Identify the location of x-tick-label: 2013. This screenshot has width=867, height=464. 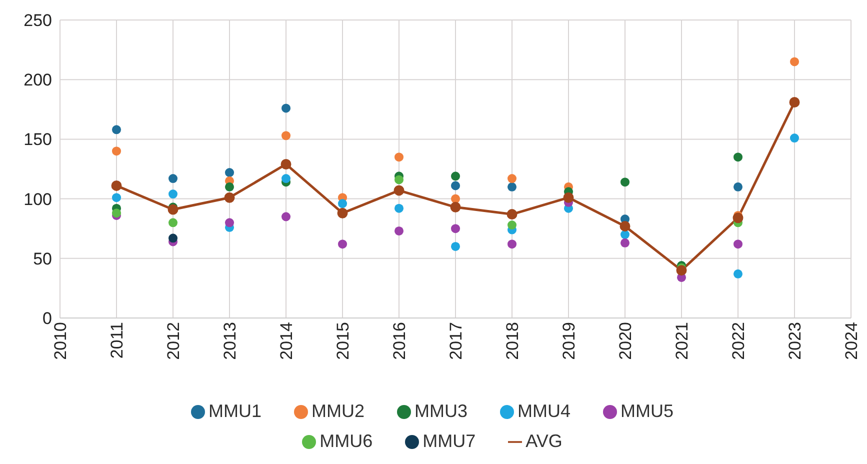
(230, 341).